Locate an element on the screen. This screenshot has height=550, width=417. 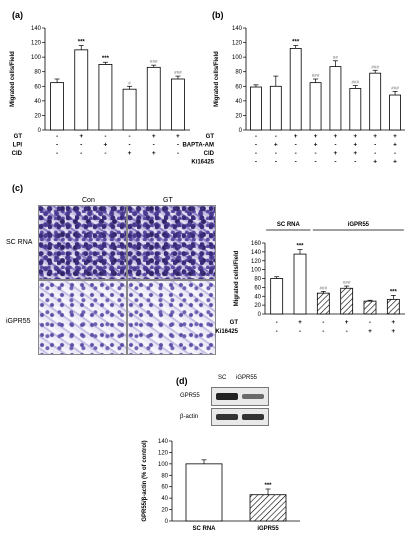
micrograph-row-igpr55-label: iGPR55 is located at coordinates (18, 321).